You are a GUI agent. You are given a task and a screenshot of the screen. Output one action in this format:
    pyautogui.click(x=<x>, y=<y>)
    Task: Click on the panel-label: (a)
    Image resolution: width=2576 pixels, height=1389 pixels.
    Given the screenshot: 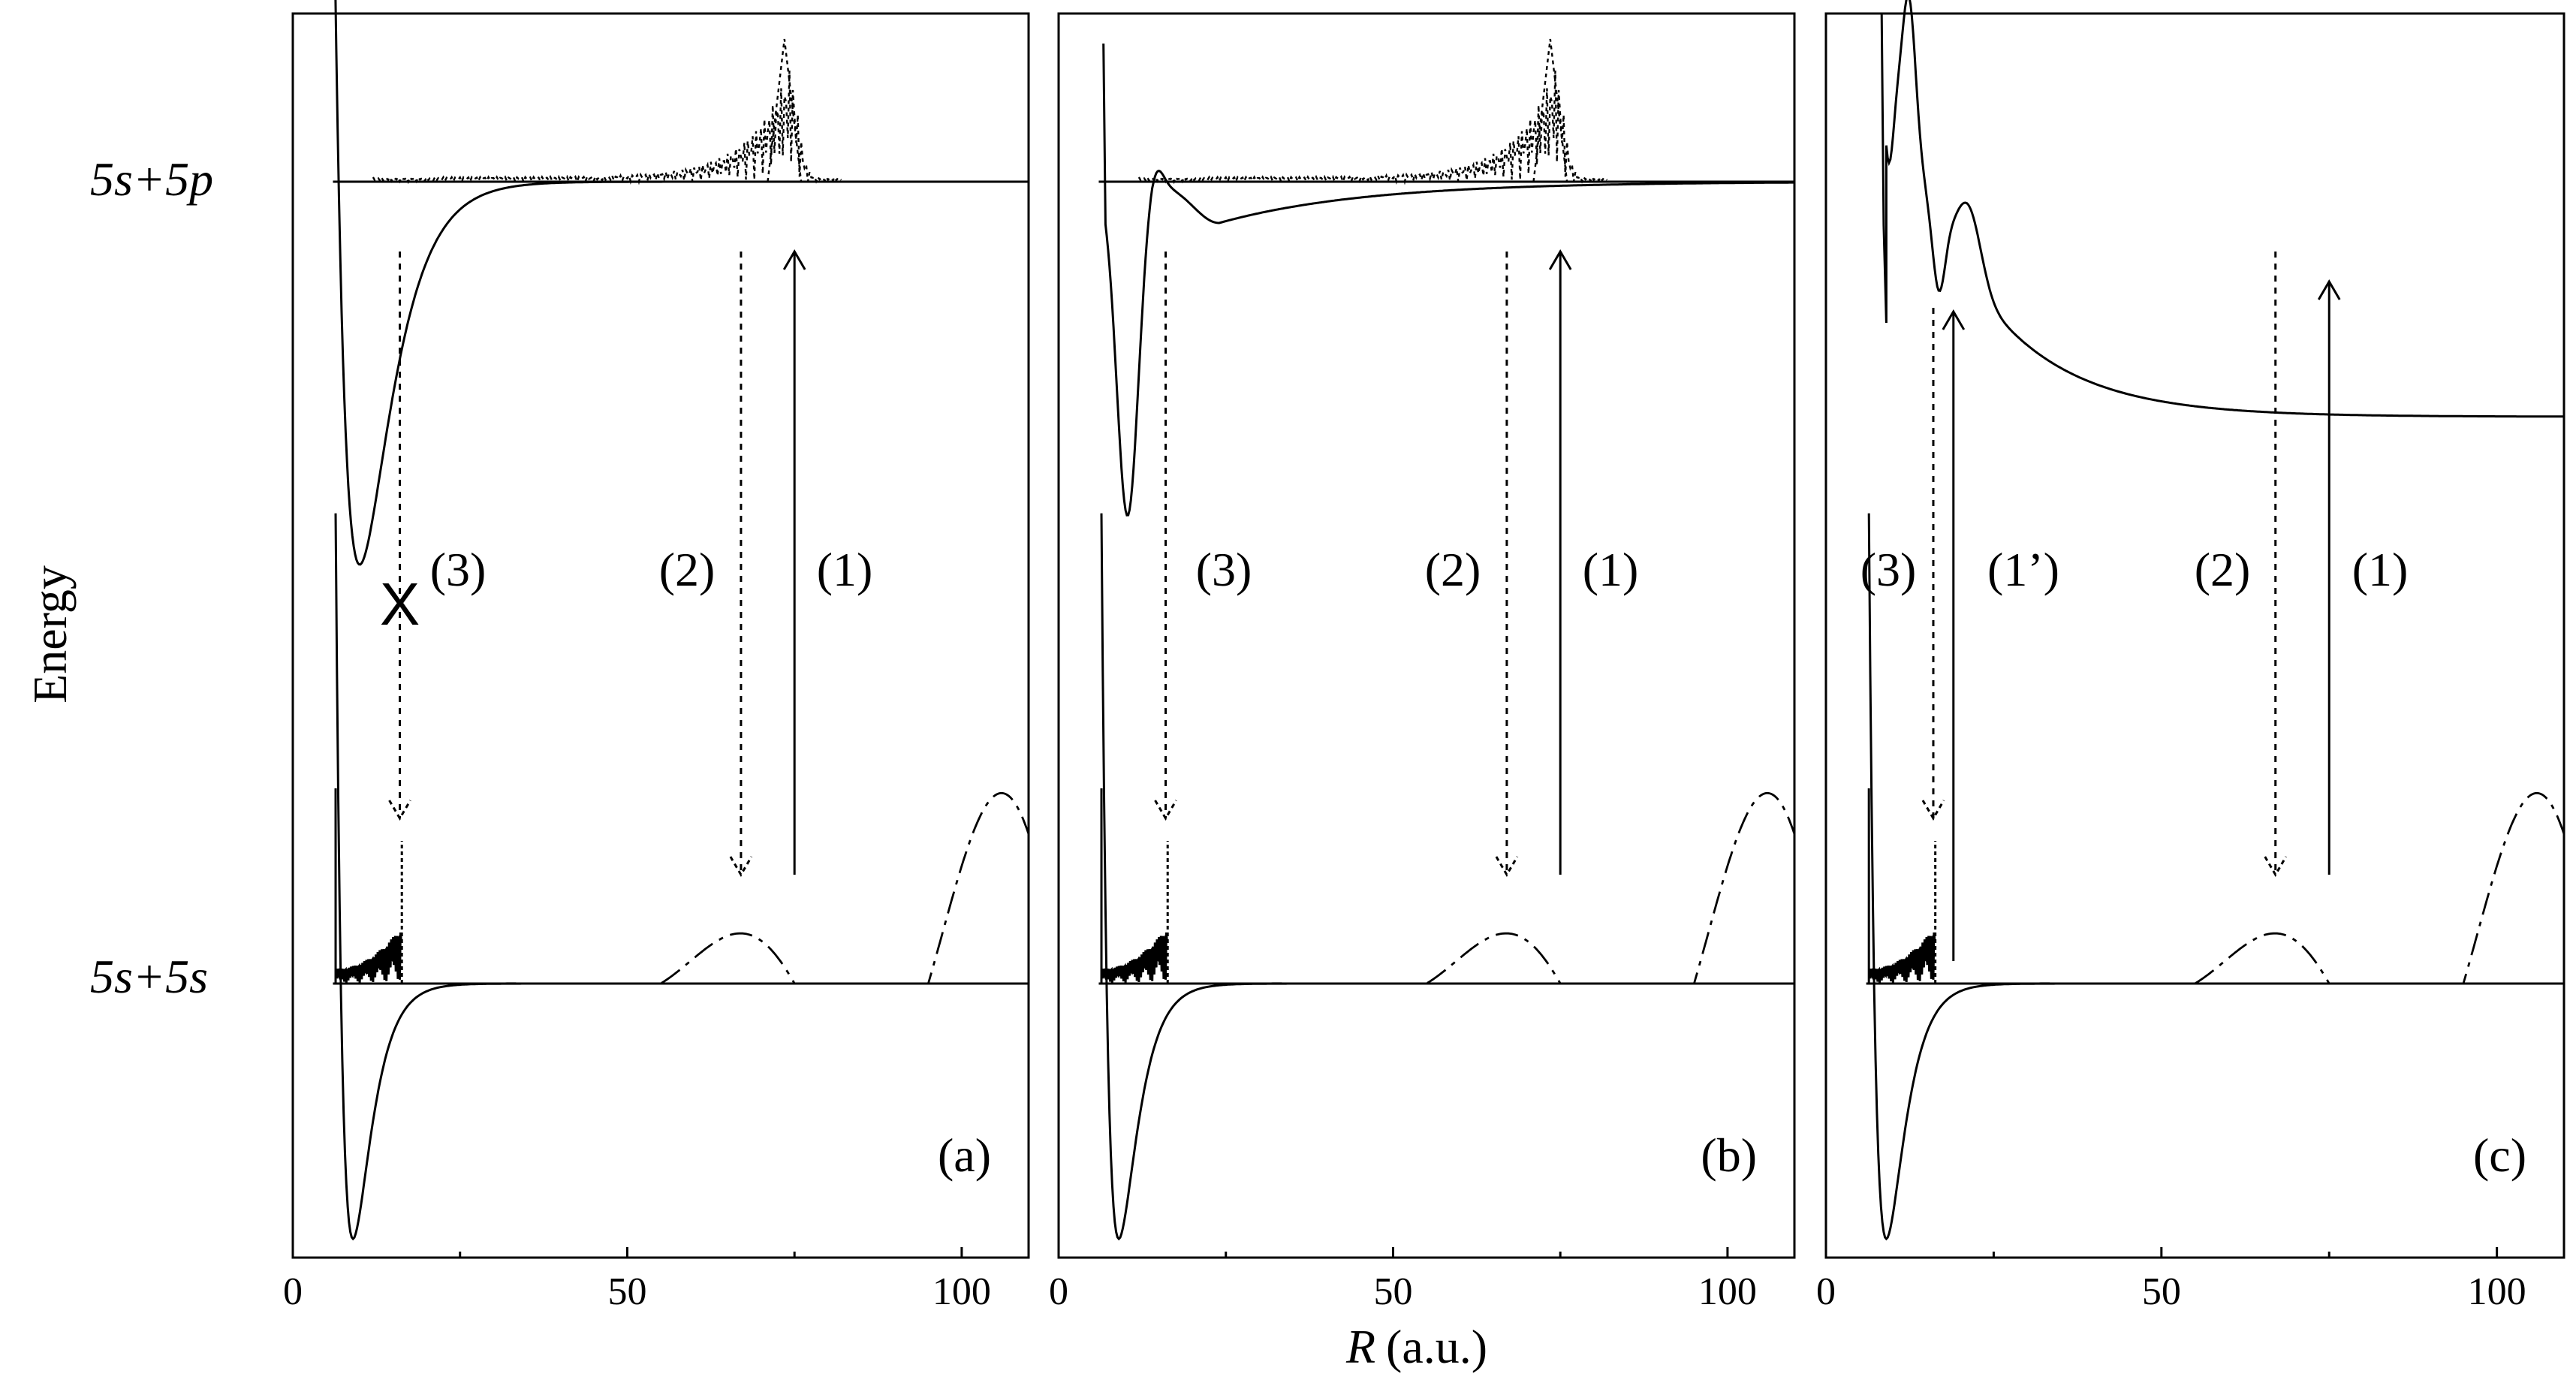 What is the action you would take?
    pyautogui.click(x=964, y=1155)
    